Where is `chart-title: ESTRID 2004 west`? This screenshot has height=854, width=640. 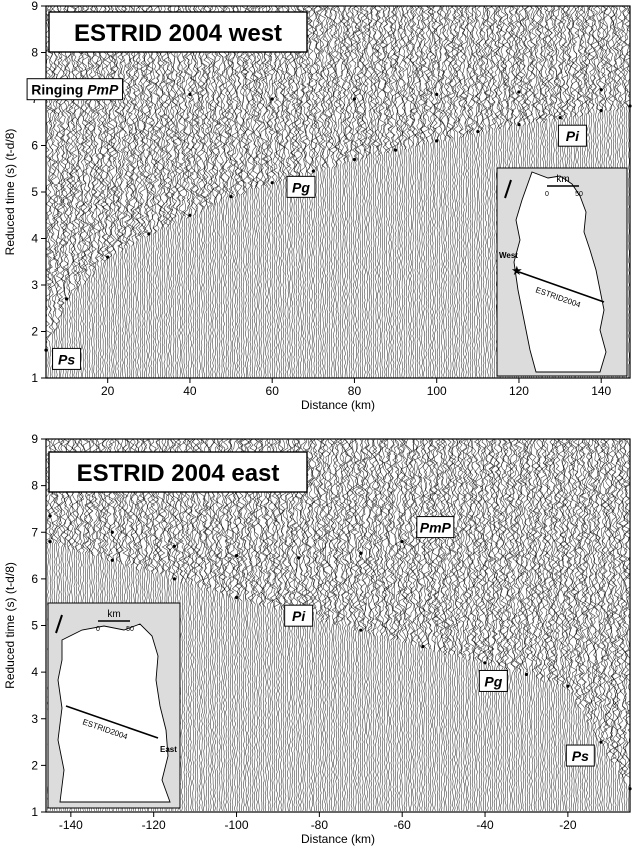 chart-title: ESTRID 2004 west is located at coordinates (178, 33).